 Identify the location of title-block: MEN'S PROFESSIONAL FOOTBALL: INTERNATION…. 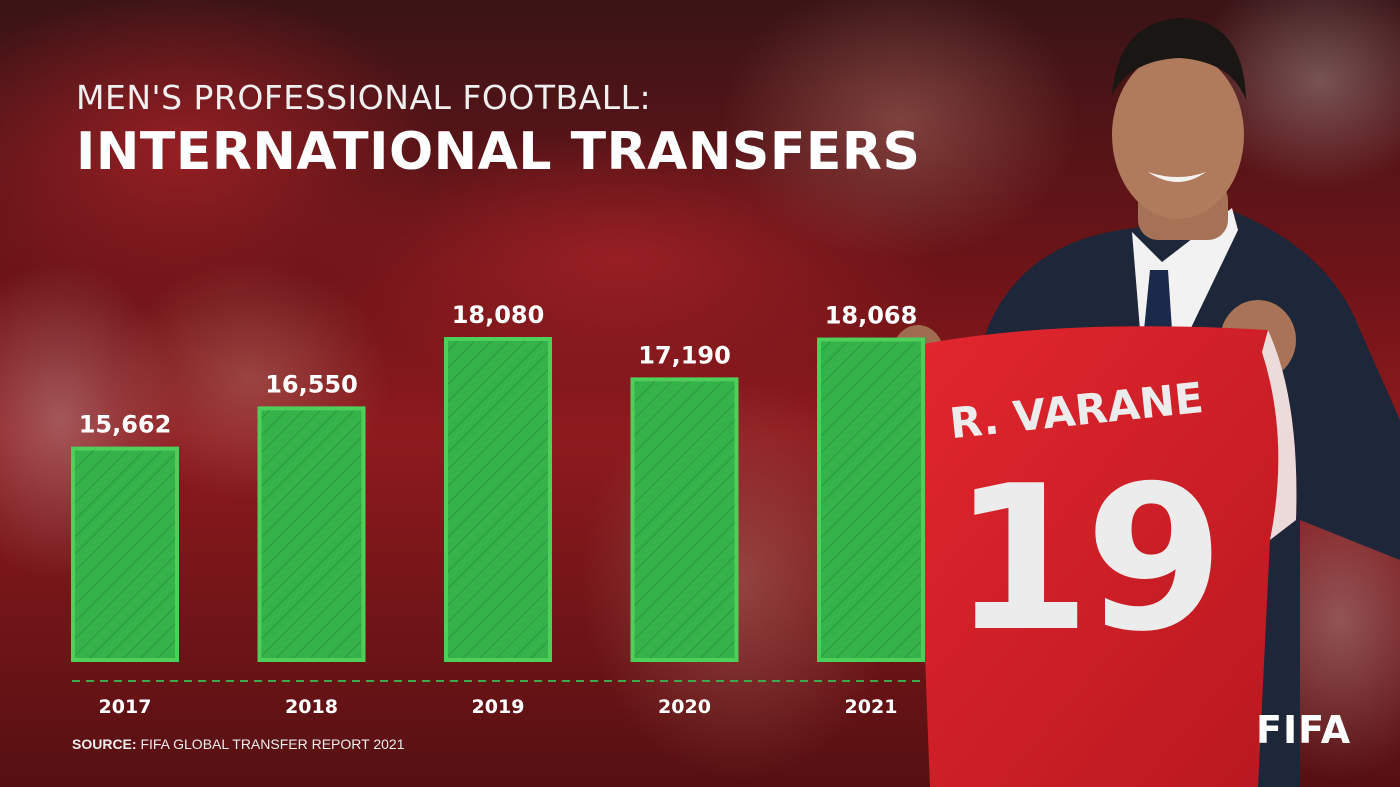
(498, 131).